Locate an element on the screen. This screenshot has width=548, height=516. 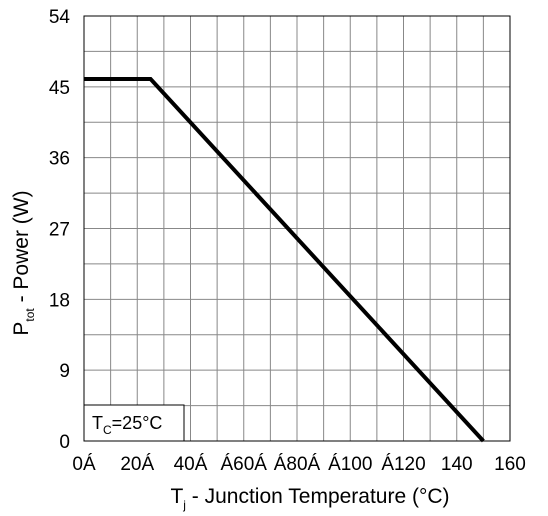
annotation-text: TC=25°C is located at coordinates (127, 425).